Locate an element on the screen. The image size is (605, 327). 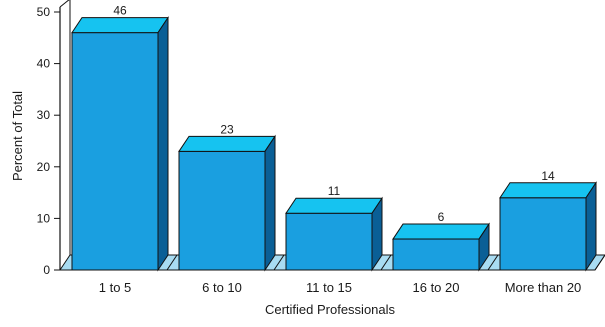
bar-value-label: 14 is located at coordinates (548, 176).